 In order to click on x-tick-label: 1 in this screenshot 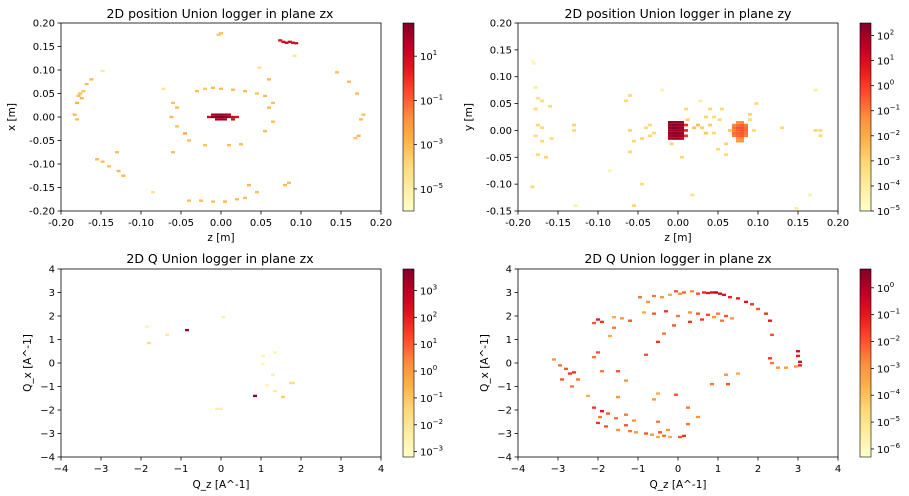, I will do `click(718, 469)`.